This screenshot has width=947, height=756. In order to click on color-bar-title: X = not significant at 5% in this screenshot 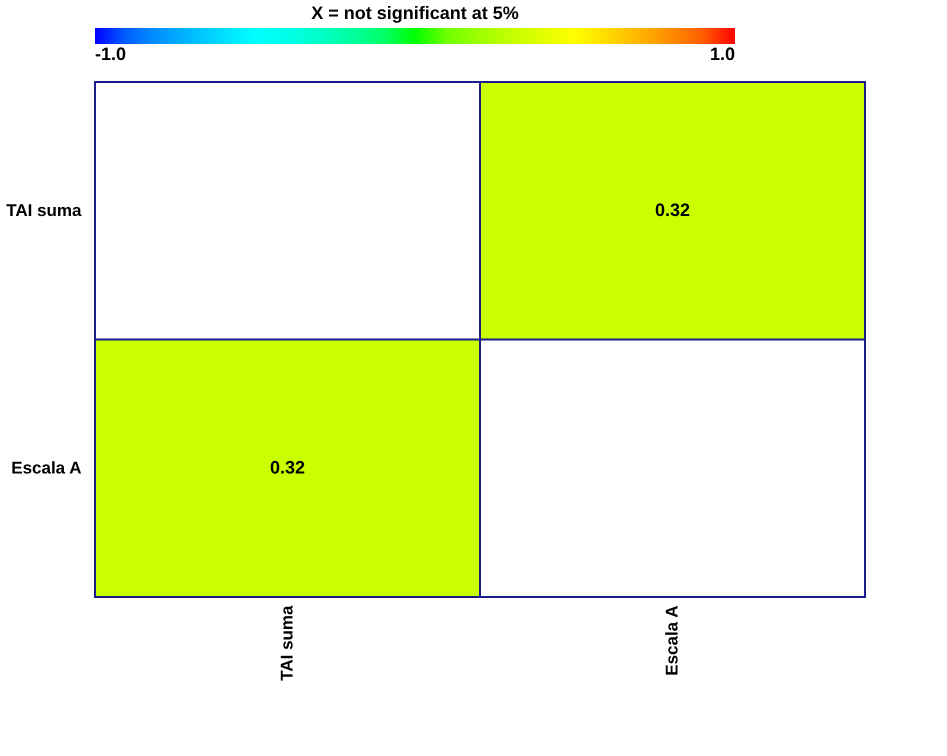, I will do `click(415, 13)`.